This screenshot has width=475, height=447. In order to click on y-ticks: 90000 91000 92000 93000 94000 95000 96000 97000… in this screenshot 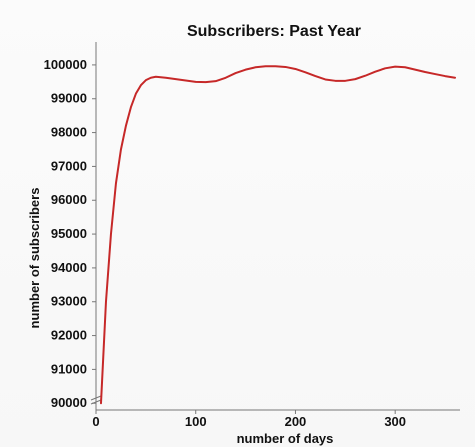, I will do `click(70, 233)`.